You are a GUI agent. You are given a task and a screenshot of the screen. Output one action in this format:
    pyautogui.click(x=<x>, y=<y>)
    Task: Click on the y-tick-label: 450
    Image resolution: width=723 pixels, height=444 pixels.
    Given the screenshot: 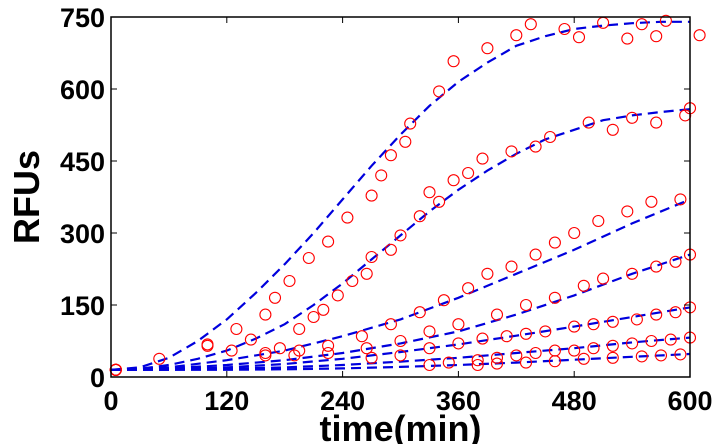 What is the action you would take?
    pyautogui.click(x=82, y=162)
    